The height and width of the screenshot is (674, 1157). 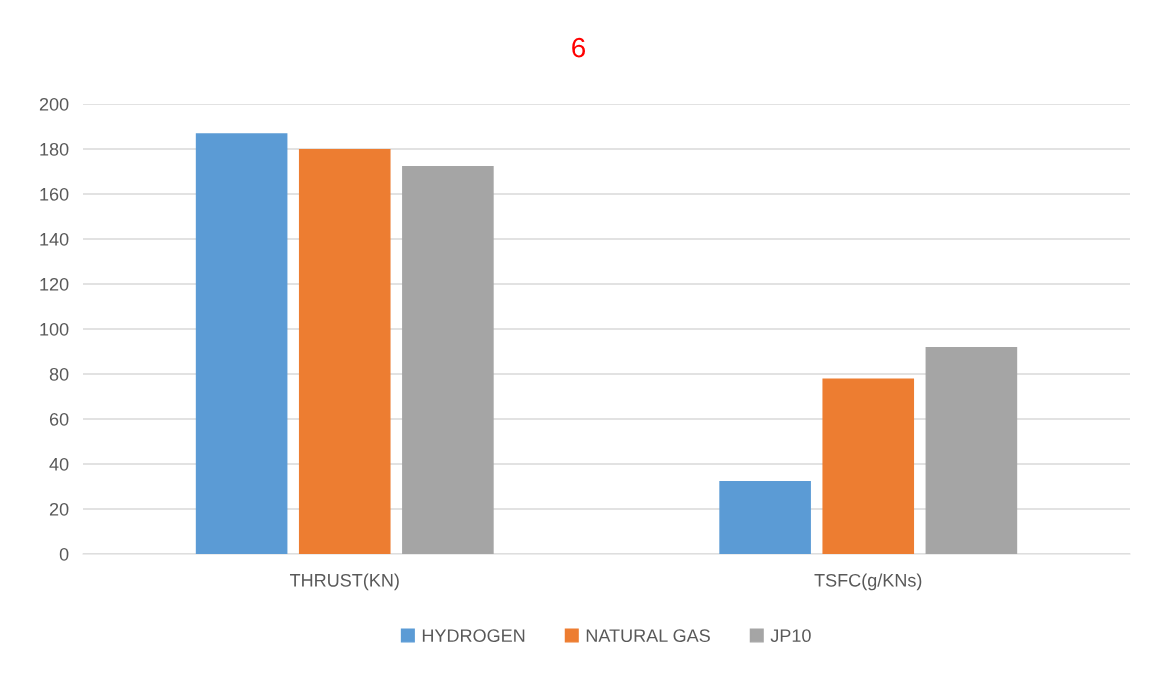 I want to click on y-tick-label: 180, so click(x=54, y=149).